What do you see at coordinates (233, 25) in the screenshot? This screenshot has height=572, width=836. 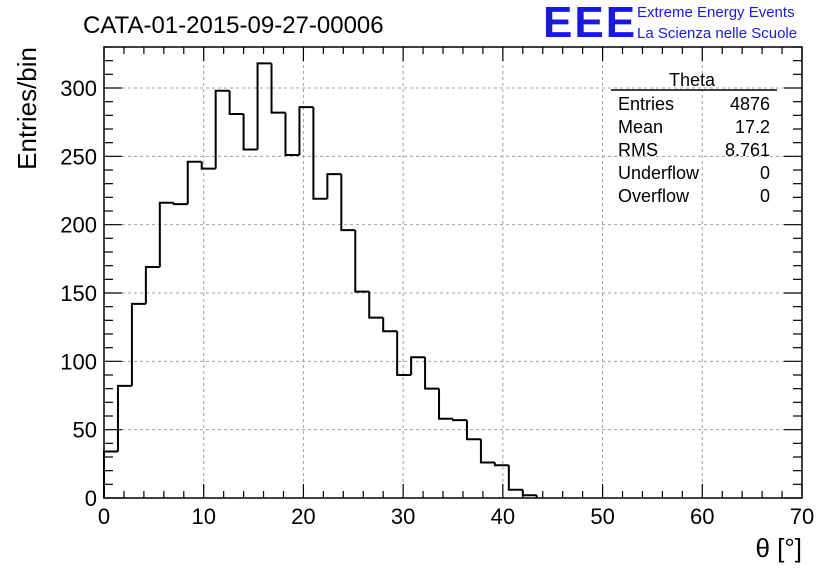 I see `plot-title: CATA-01-2015-09-27-00006` at bounding box center [233, 25].